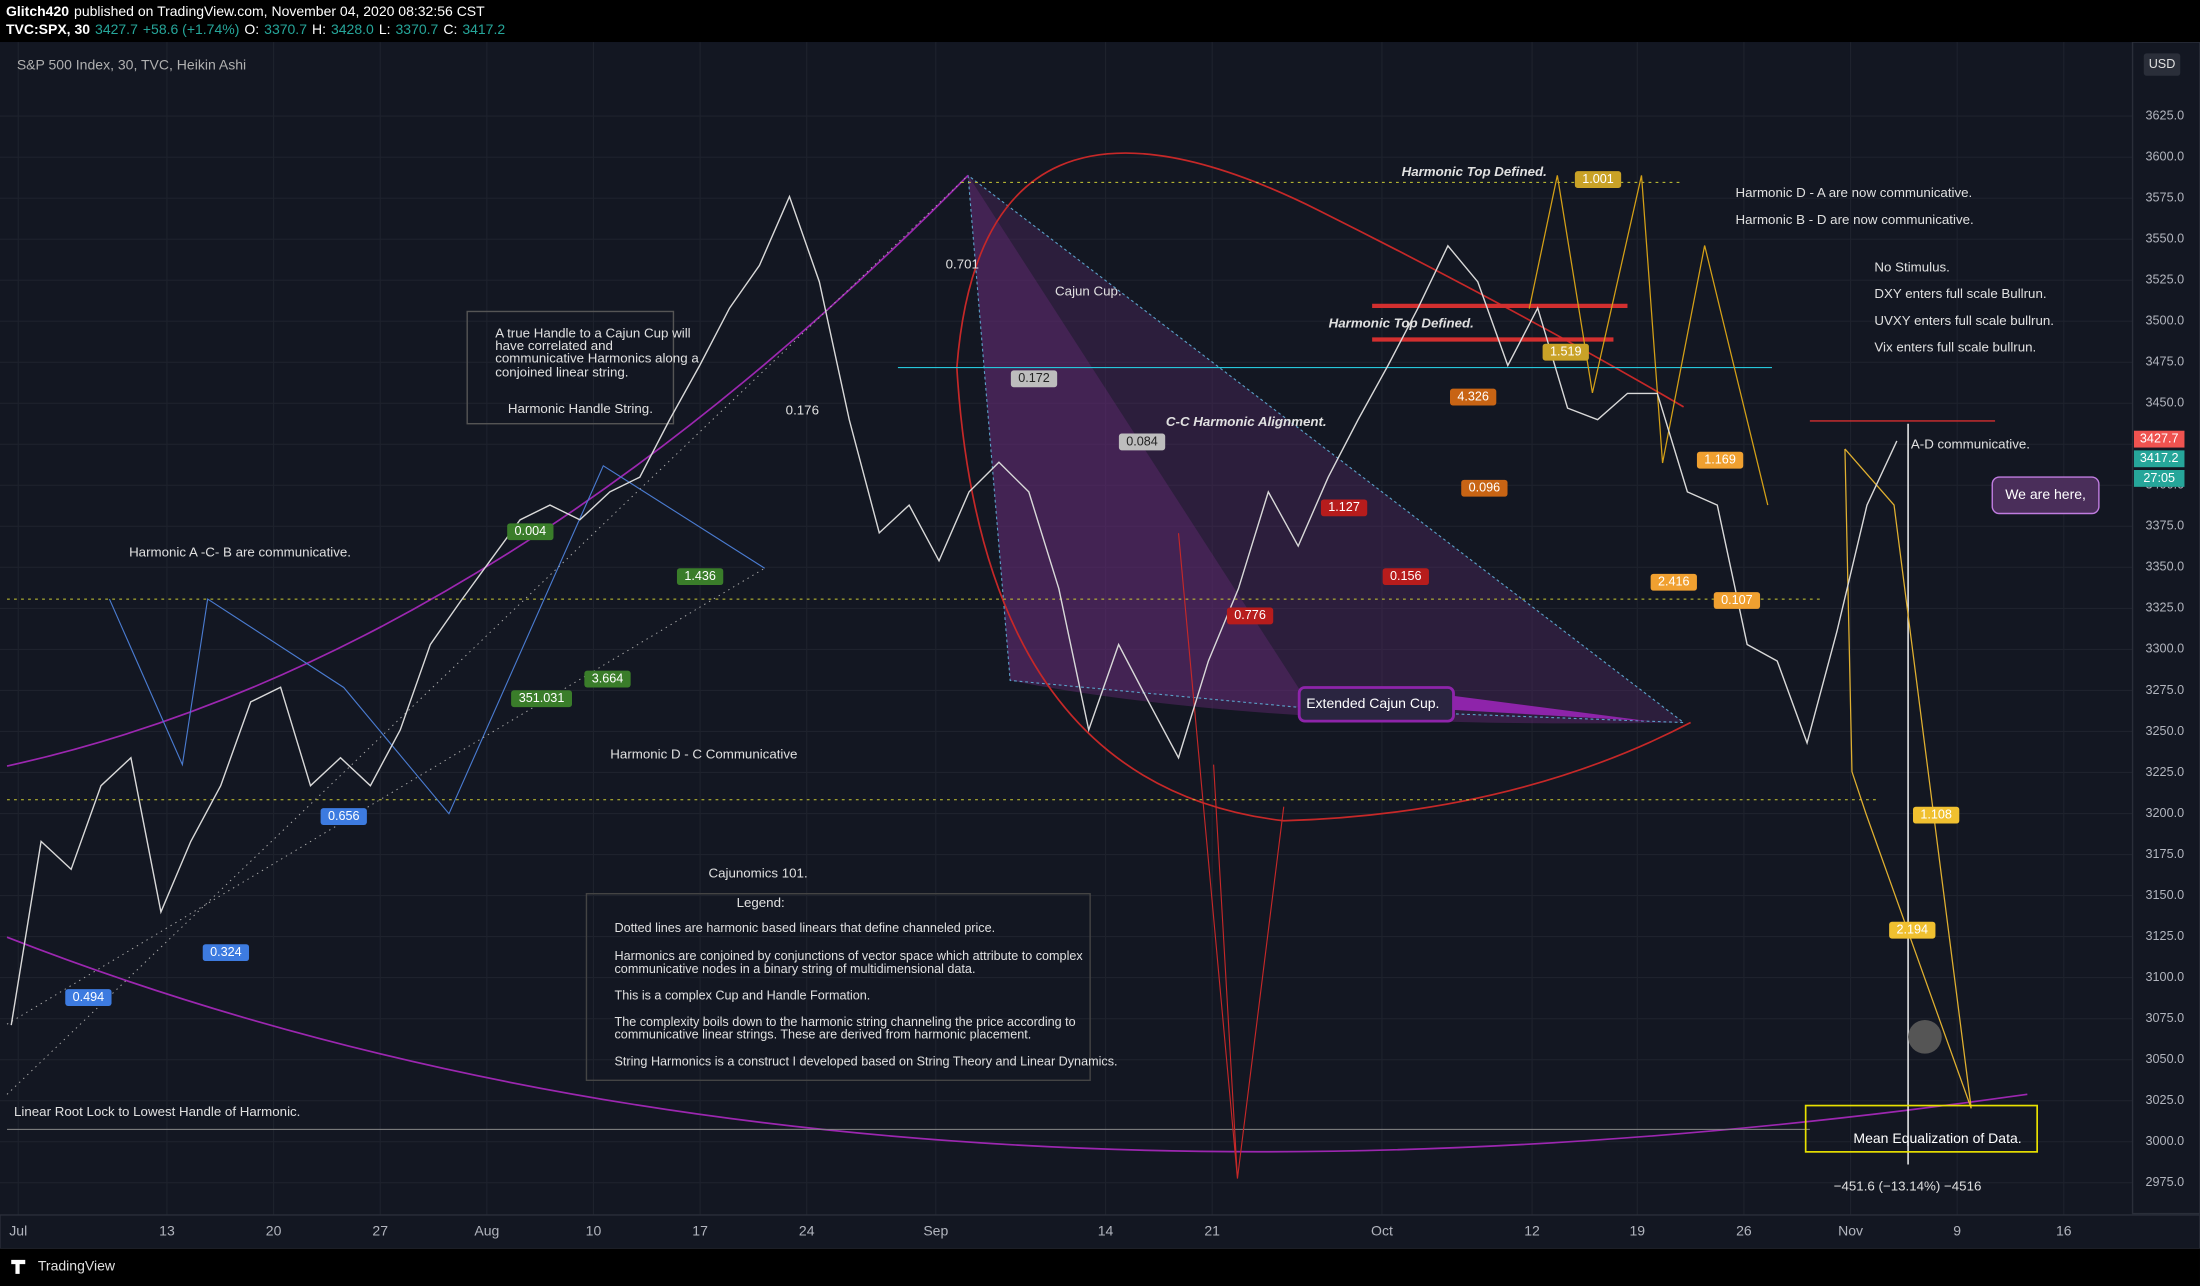 The width and height of the screenshot is (2200, 1286). I want to click on y-tick-label: 3550.0, so click(2165, 239).